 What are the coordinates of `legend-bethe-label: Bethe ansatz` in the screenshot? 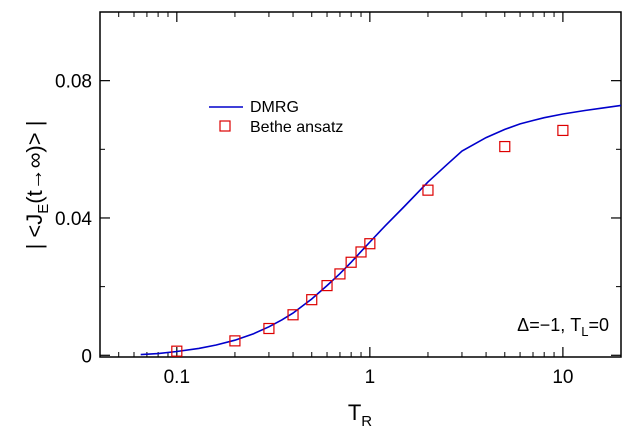 It's located at (296, 127).